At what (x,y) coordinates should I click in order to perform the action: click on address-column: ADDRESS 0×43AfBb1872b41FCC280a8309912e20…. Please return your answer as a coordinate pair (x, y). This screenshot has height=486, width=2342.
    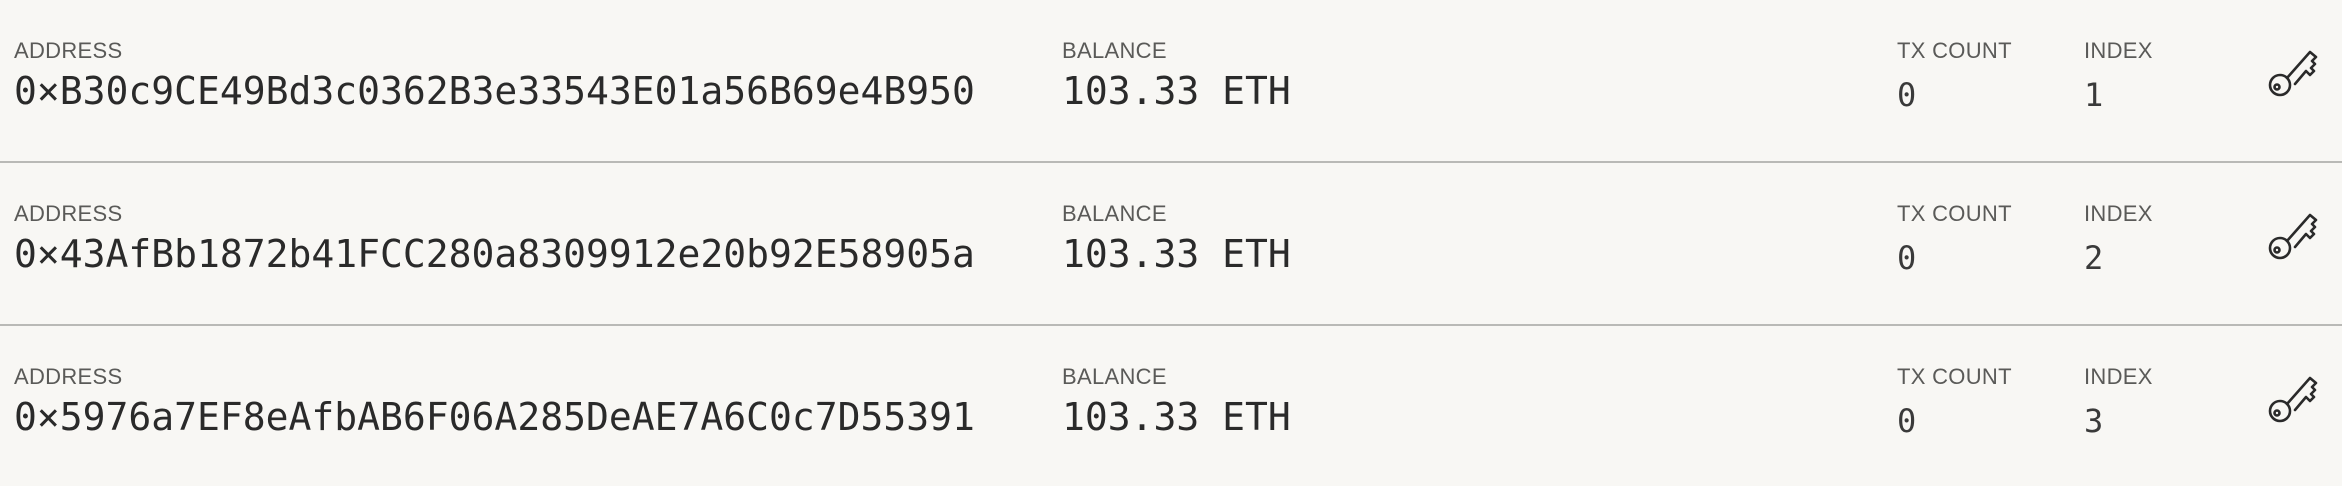
    Looking at the image, I should click on (494, 239).